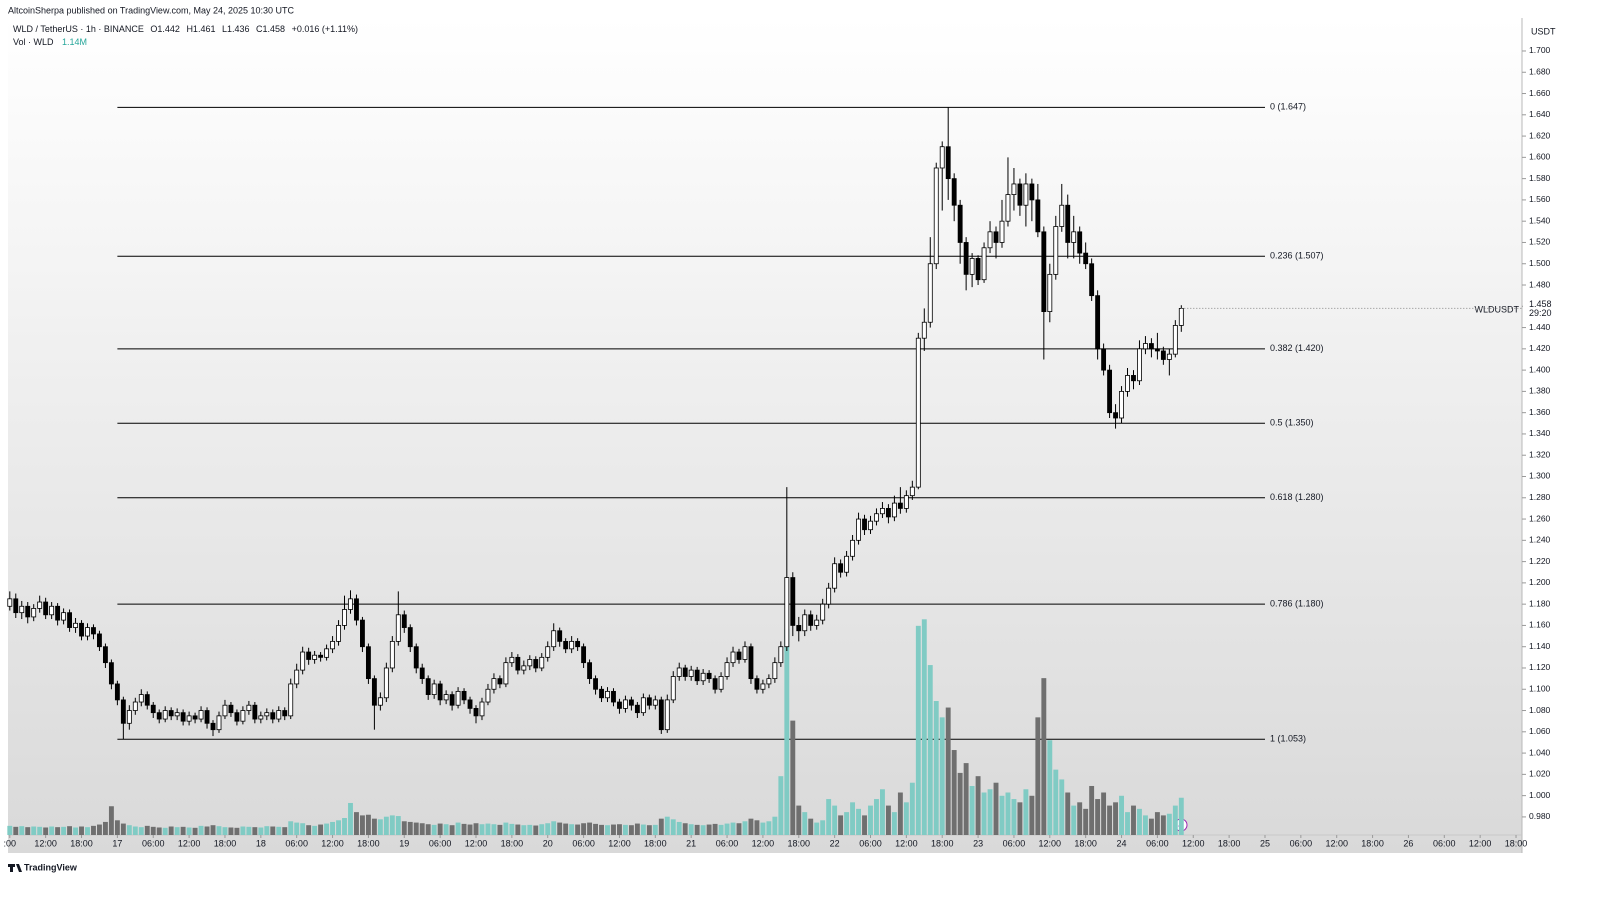 This screenshot has height=898, width=1600. I want to click on symbol-label: WLDUSDT, so click(1497, 309).